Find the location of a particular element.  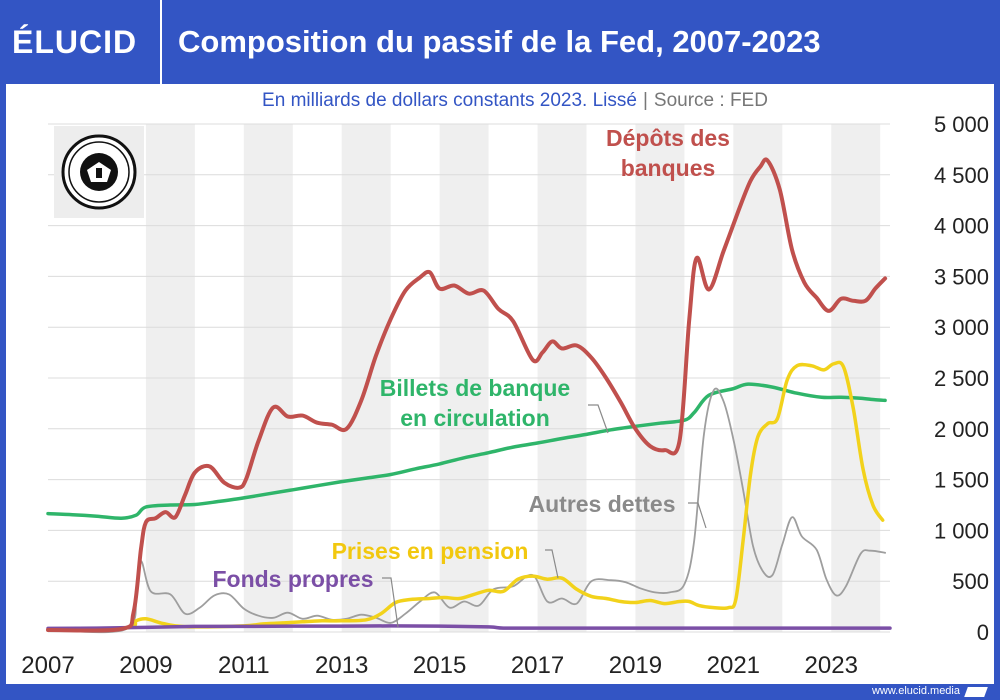

y-tick-label: 3 500 is located at coordinates (961, 276).